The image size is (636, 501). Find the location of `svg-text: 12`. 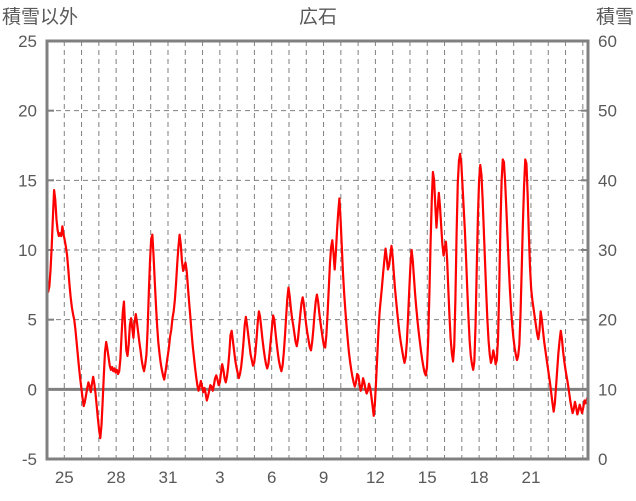

svg-text: 12 is located at coordinates (375, 477).